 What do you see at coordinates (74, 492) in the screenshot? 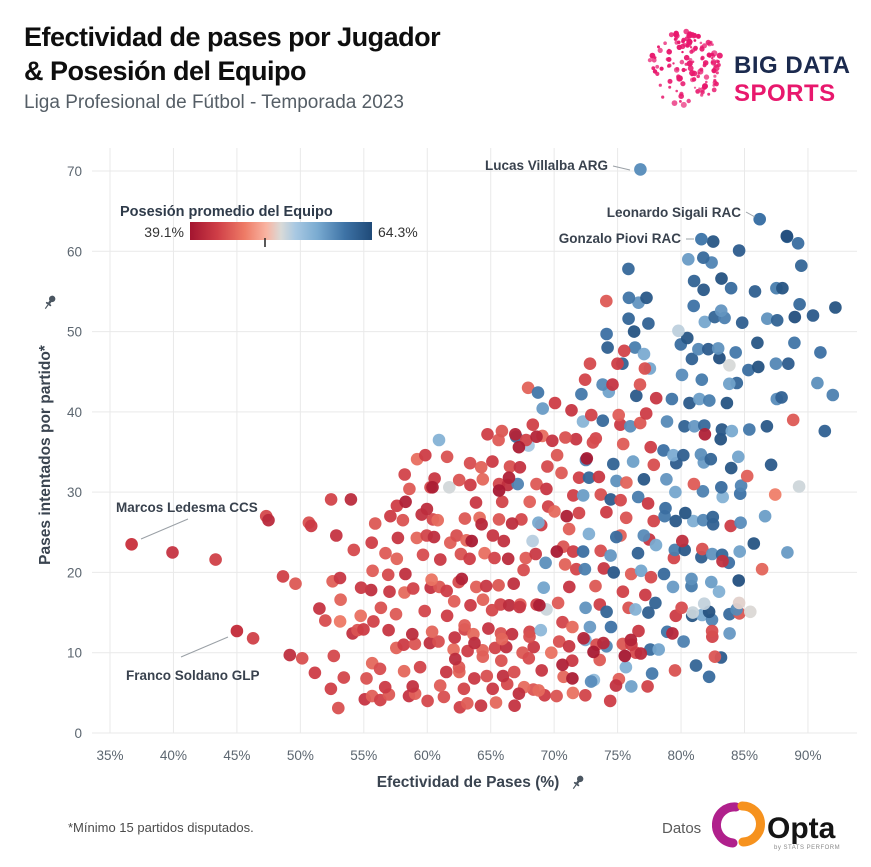
I see `svg-text: 30` at bounding box center [74, 492].